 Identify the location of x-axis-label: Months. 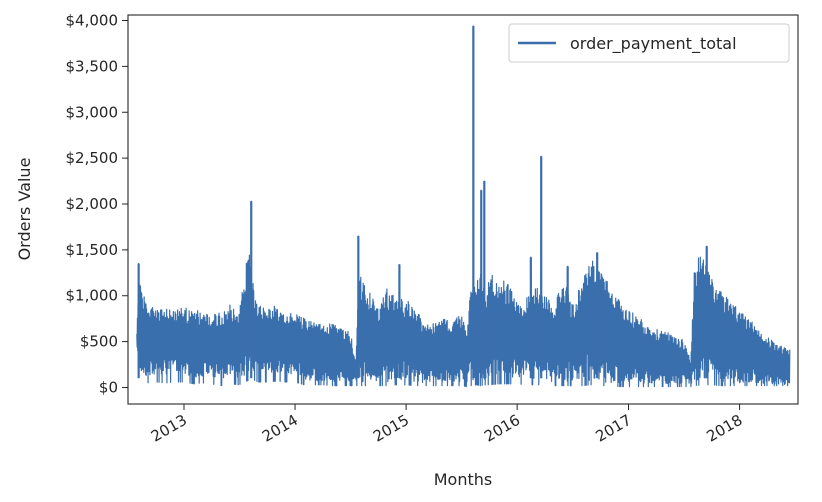
(463, 479).